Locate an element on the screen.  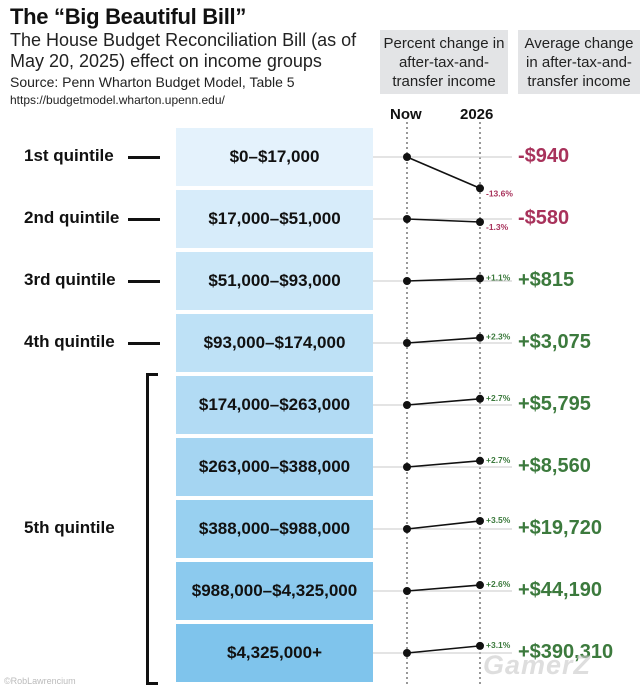
income-group-label: $988,000–$4,325,000 is located at coordinates (274, 590).